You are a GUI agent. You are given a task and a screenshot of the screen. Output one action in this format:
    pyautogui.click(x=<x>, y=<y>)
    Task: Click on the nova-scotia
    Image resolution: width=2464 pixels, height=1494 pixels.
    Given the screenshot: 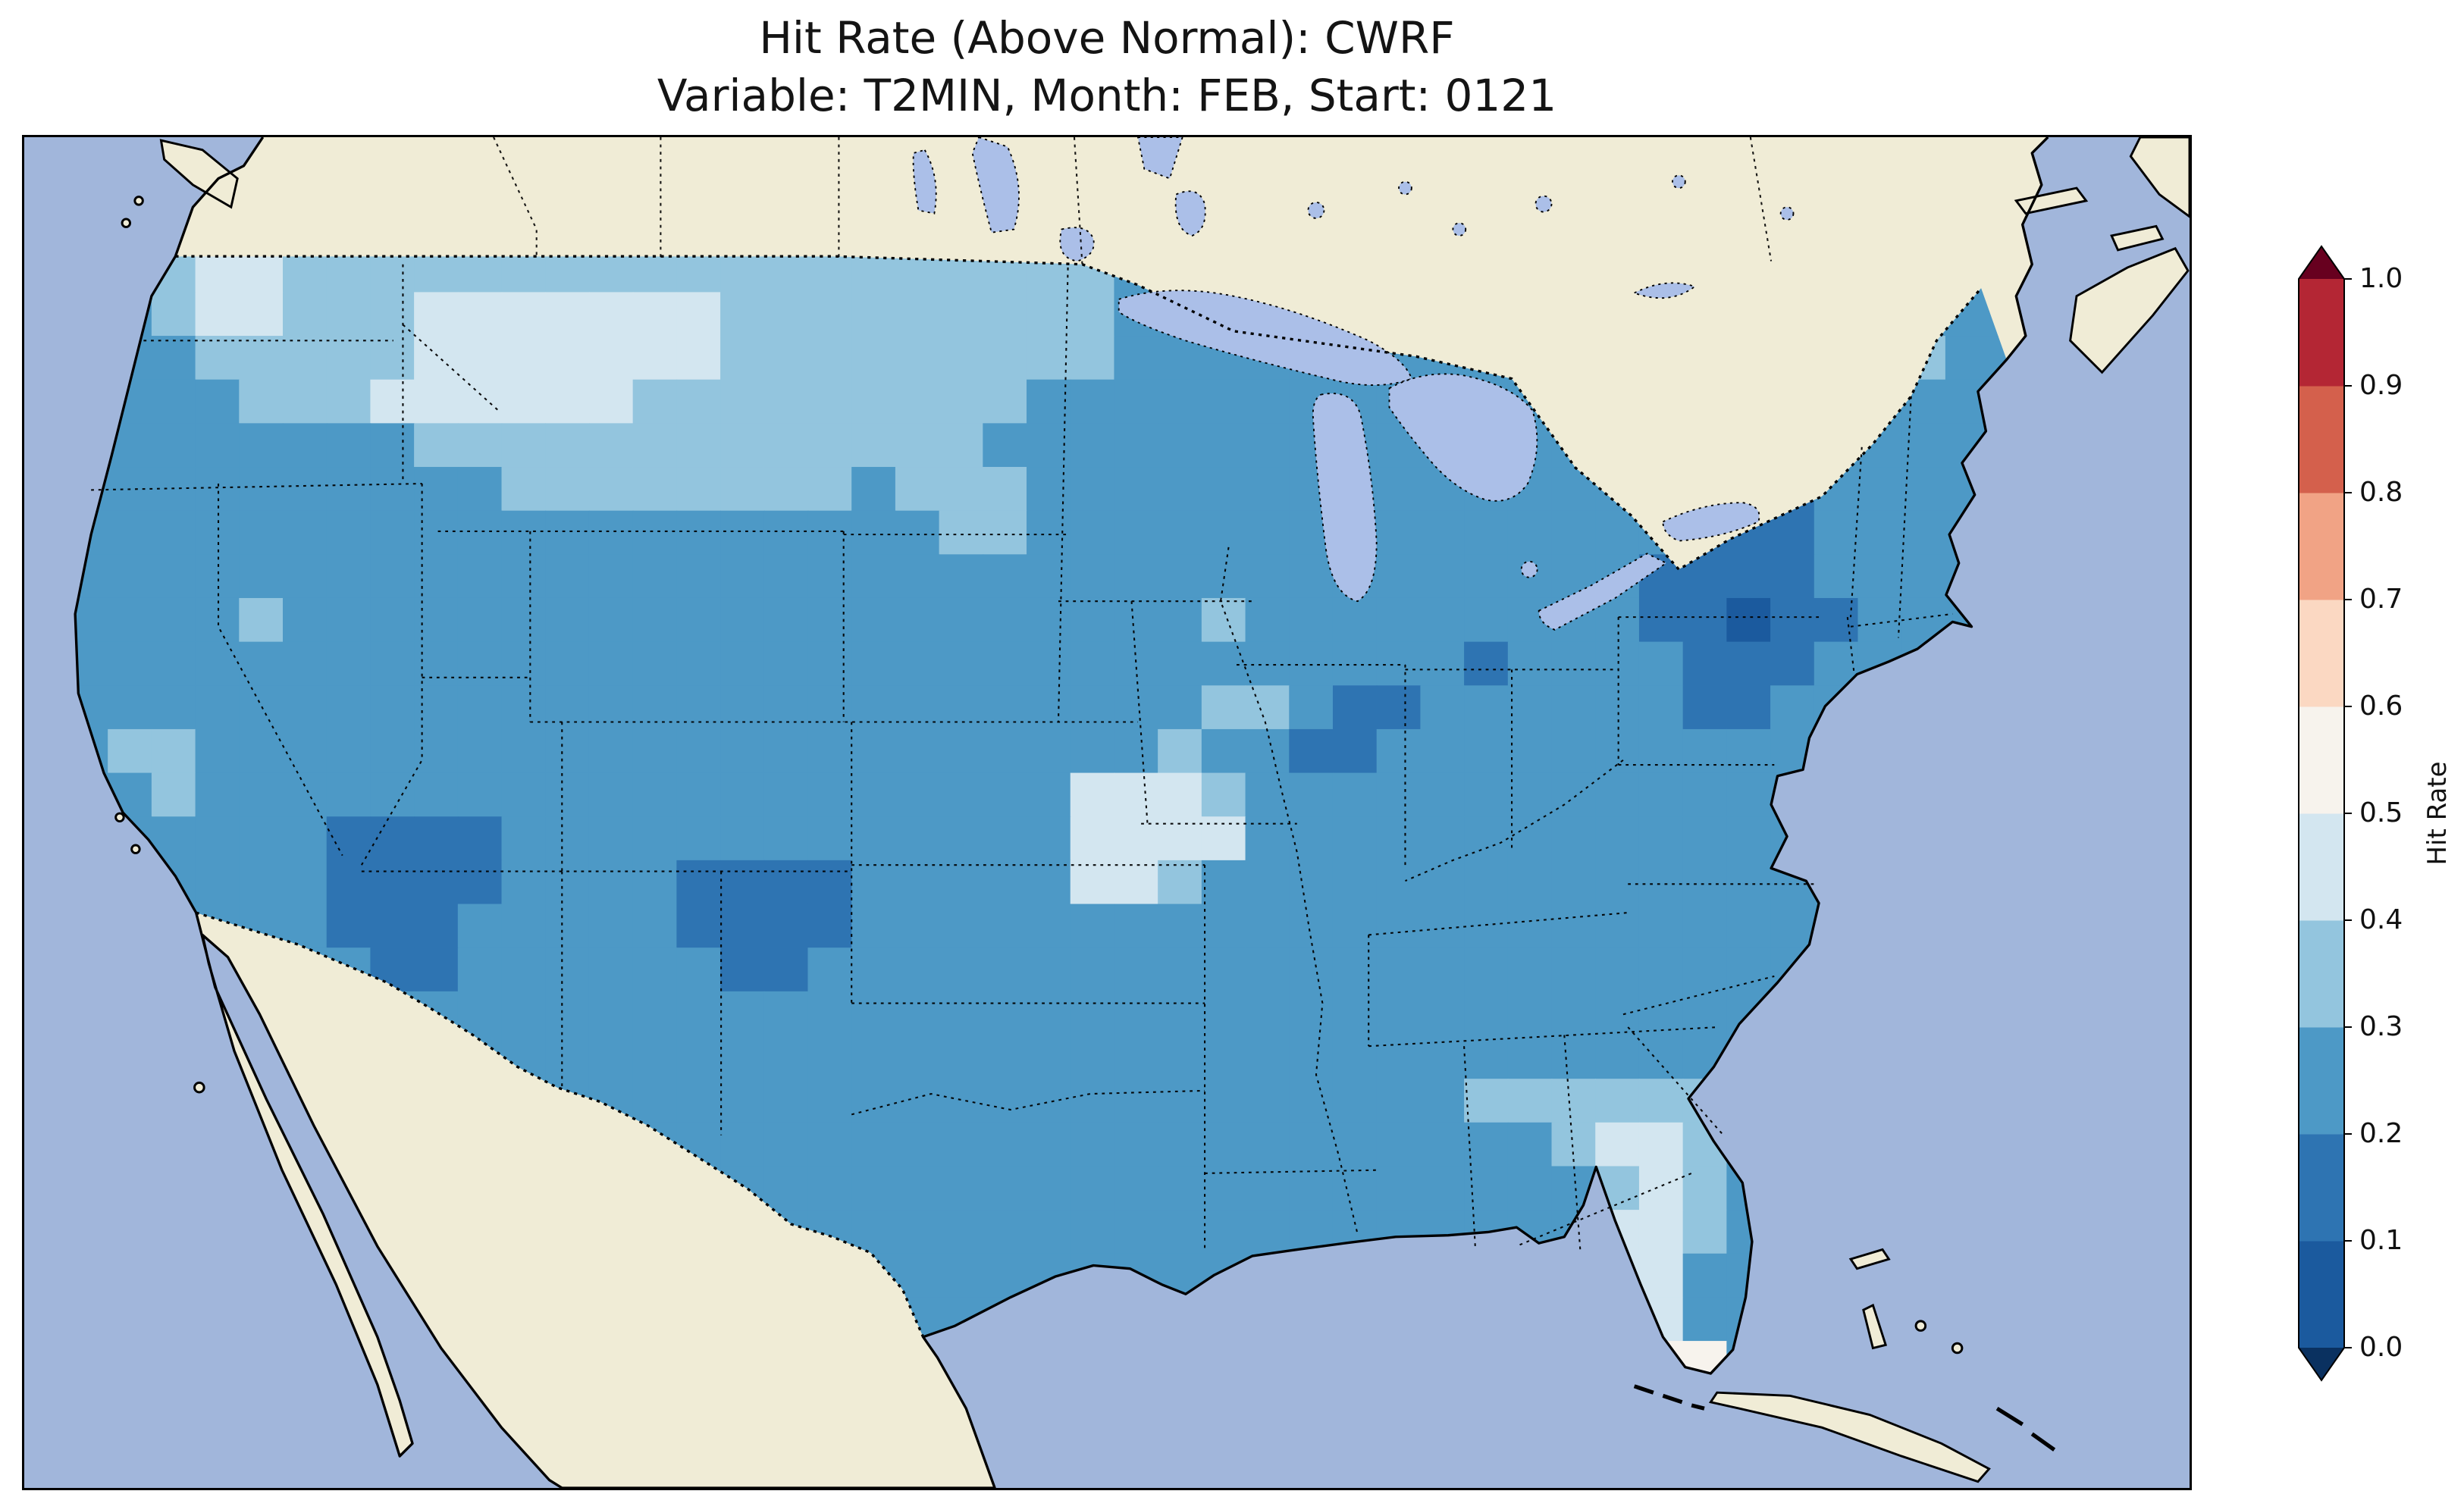 What is the action you would take?
    pyautogui.click(x=2129, y=310)
    